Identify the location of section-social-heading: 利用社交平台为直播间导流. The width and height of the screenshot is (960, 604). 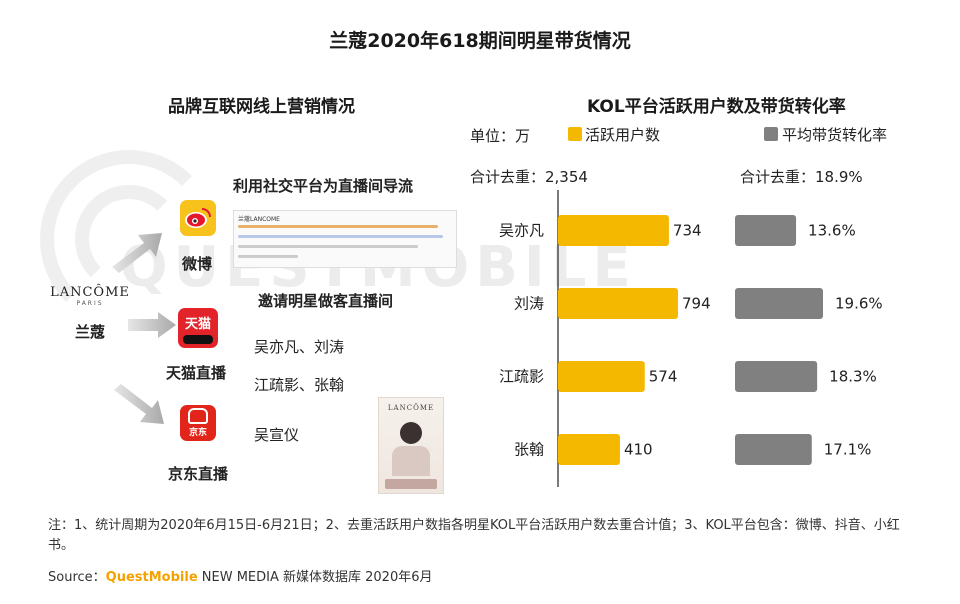
(323, 186).